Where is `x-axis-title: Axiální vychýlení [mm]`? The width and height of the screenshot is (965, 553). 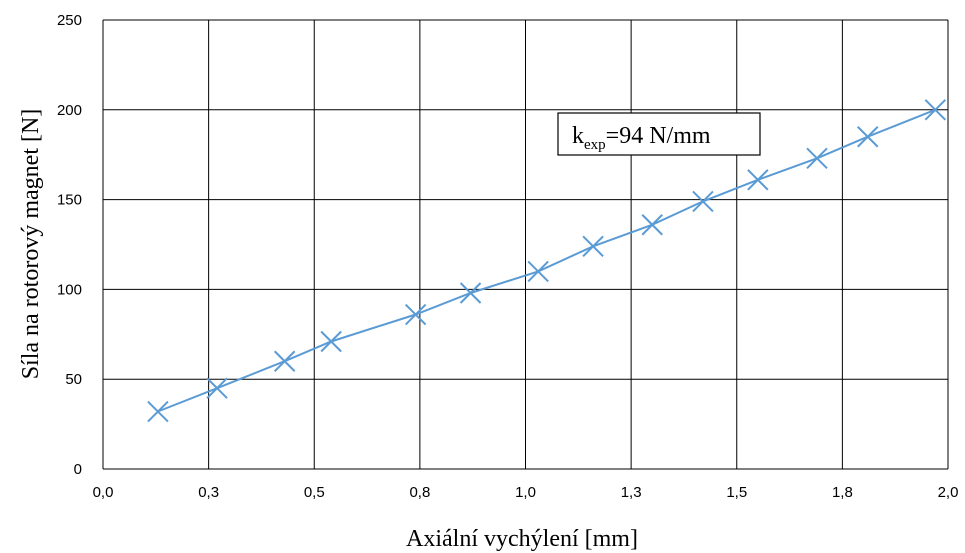 x-axis-title: Axiální vychýlení [mm] is located at coordinates (522, 539).